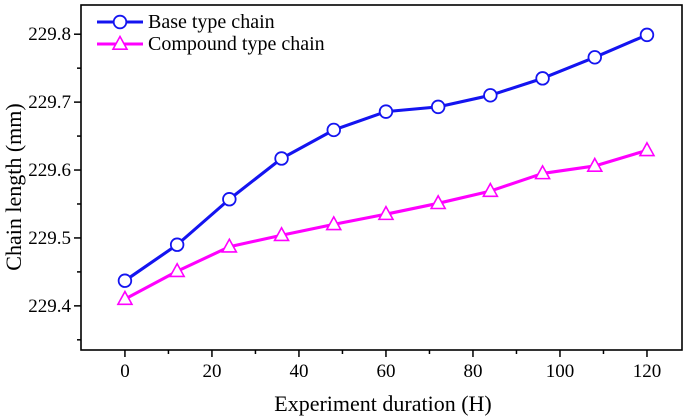 The width and height of the screenshot is (685, 419). I want to click on x-tick-label: 0, so click(125, 371).